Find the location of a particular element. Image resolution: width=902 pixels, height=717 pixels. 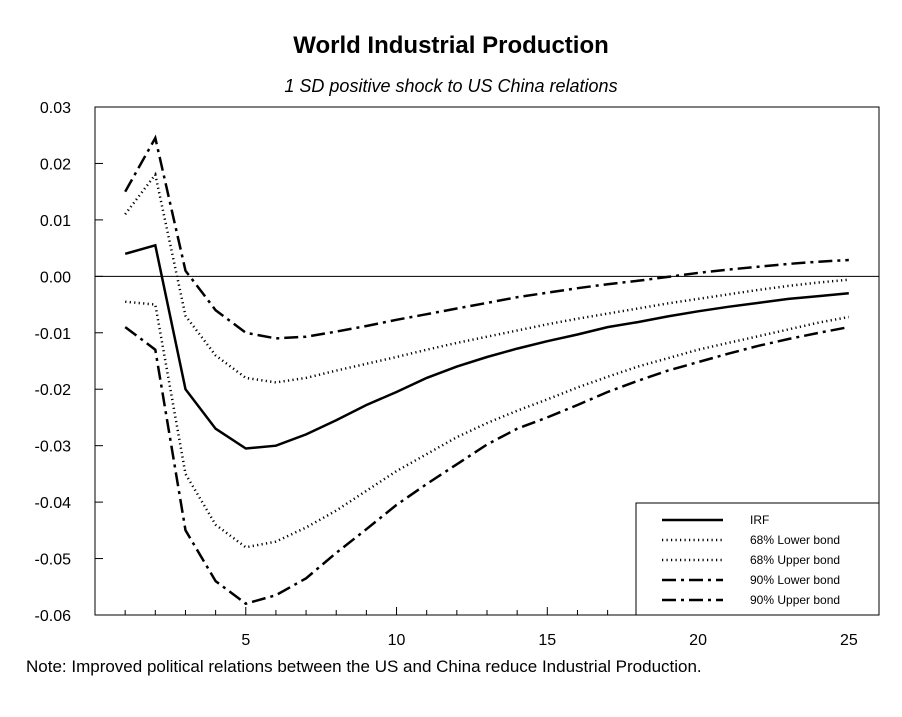

y-tick-label: 0.03 is located at coordinates (55, 108).